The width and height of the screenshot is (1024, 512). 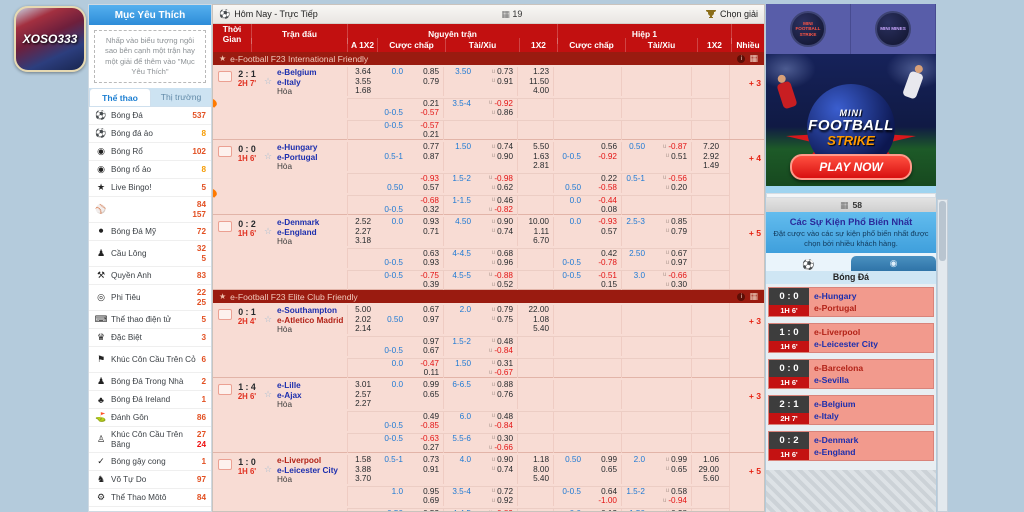 I want to click on sidebar-item--c-bi-t: ♛ Đặc Biệt 3, so click(x=150, y=338).